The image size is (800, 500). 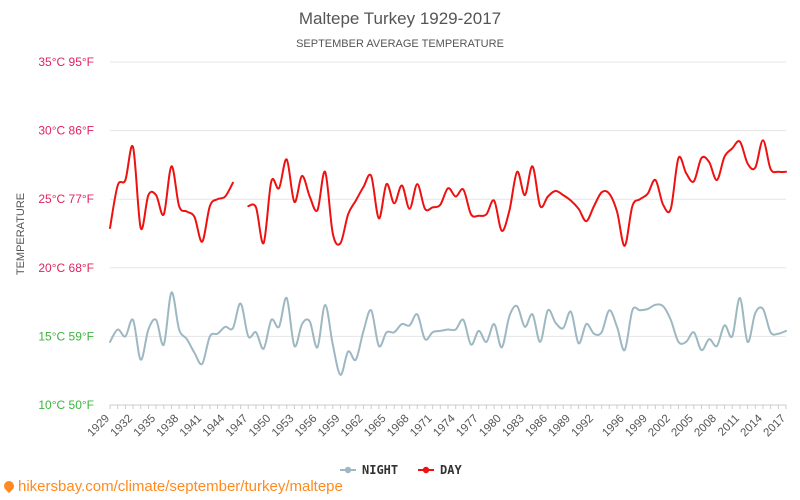 What do you see at coordinates (66, 336) in the screenshot?
I see `y-tick-label: 15°C 59°F` at bounding box center [66, 336].